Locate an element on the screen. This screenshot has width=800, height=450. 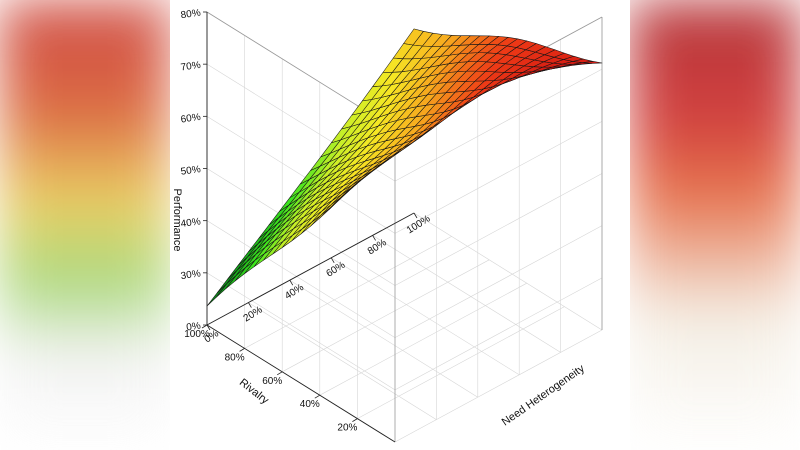
y-axis-line is located at coordinates (301, 383).